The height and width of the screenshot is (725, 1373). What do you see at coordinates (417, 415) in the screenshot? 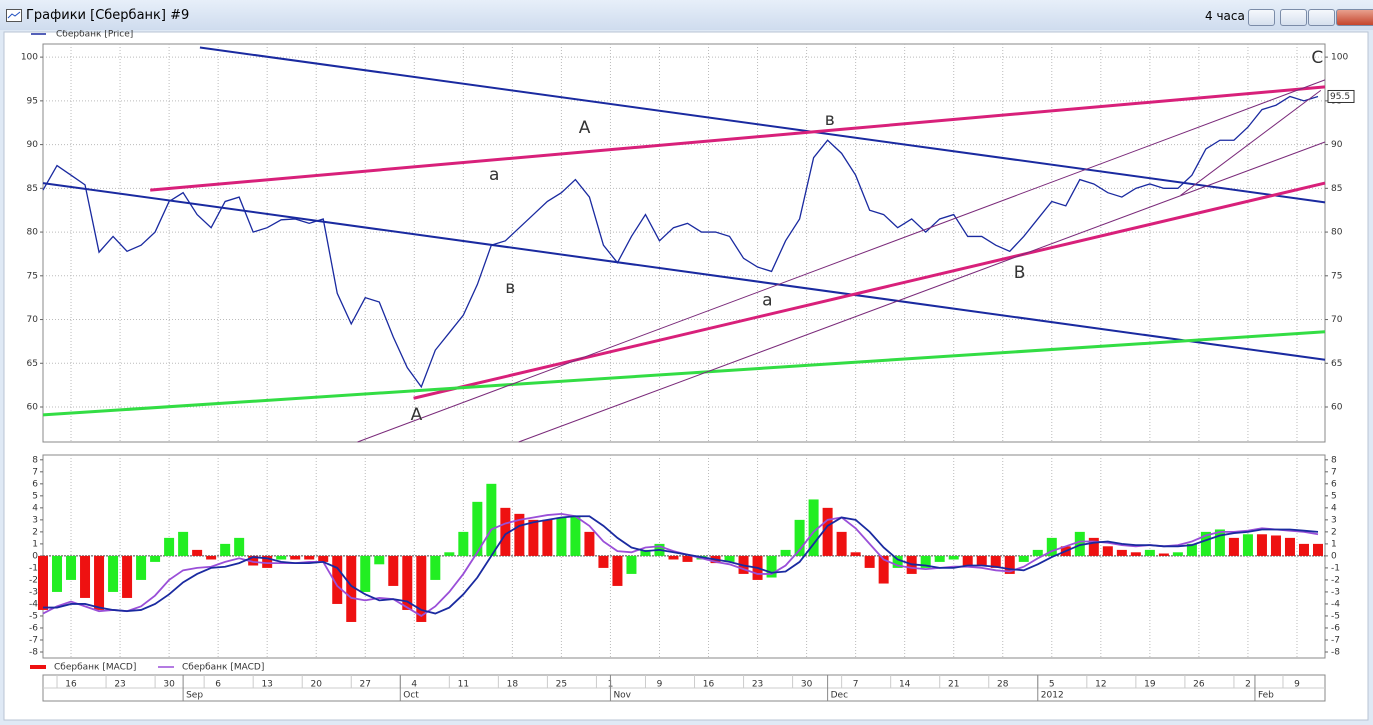
I see `wave-label: A` at bounding box center [417, 415].